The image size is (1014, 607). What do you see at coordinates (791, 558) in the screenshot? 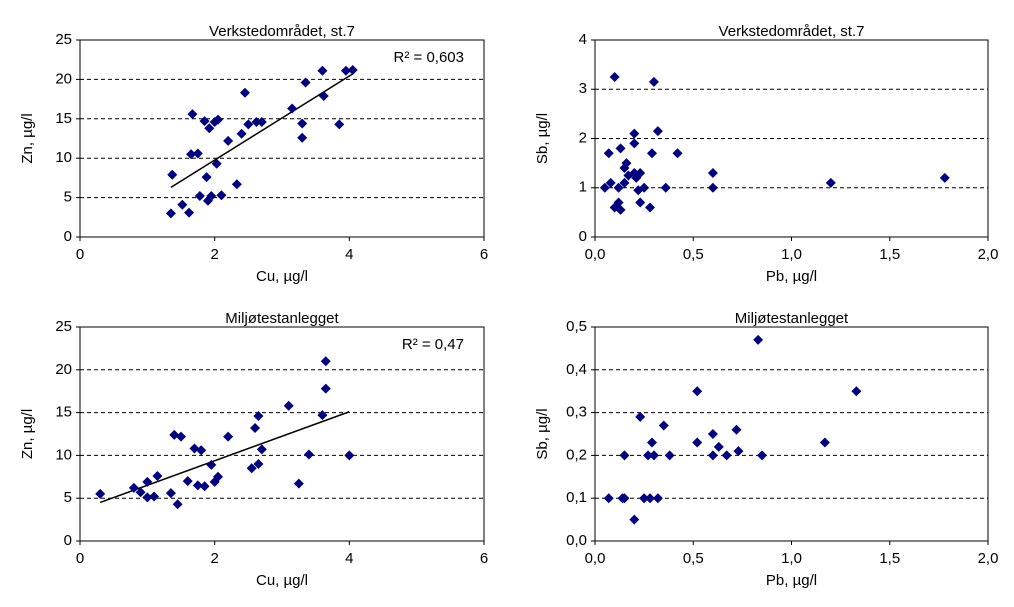
I see `x-tick-label: 1,0` at bounding box center [791, 558].